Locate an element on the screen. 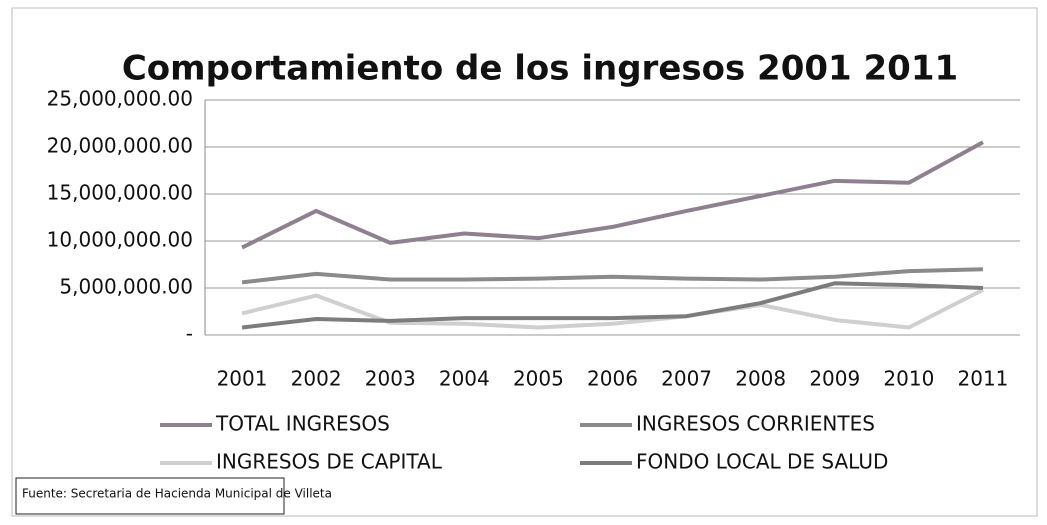  x-tick-label: 2010 is located at coordinates (908, 379).